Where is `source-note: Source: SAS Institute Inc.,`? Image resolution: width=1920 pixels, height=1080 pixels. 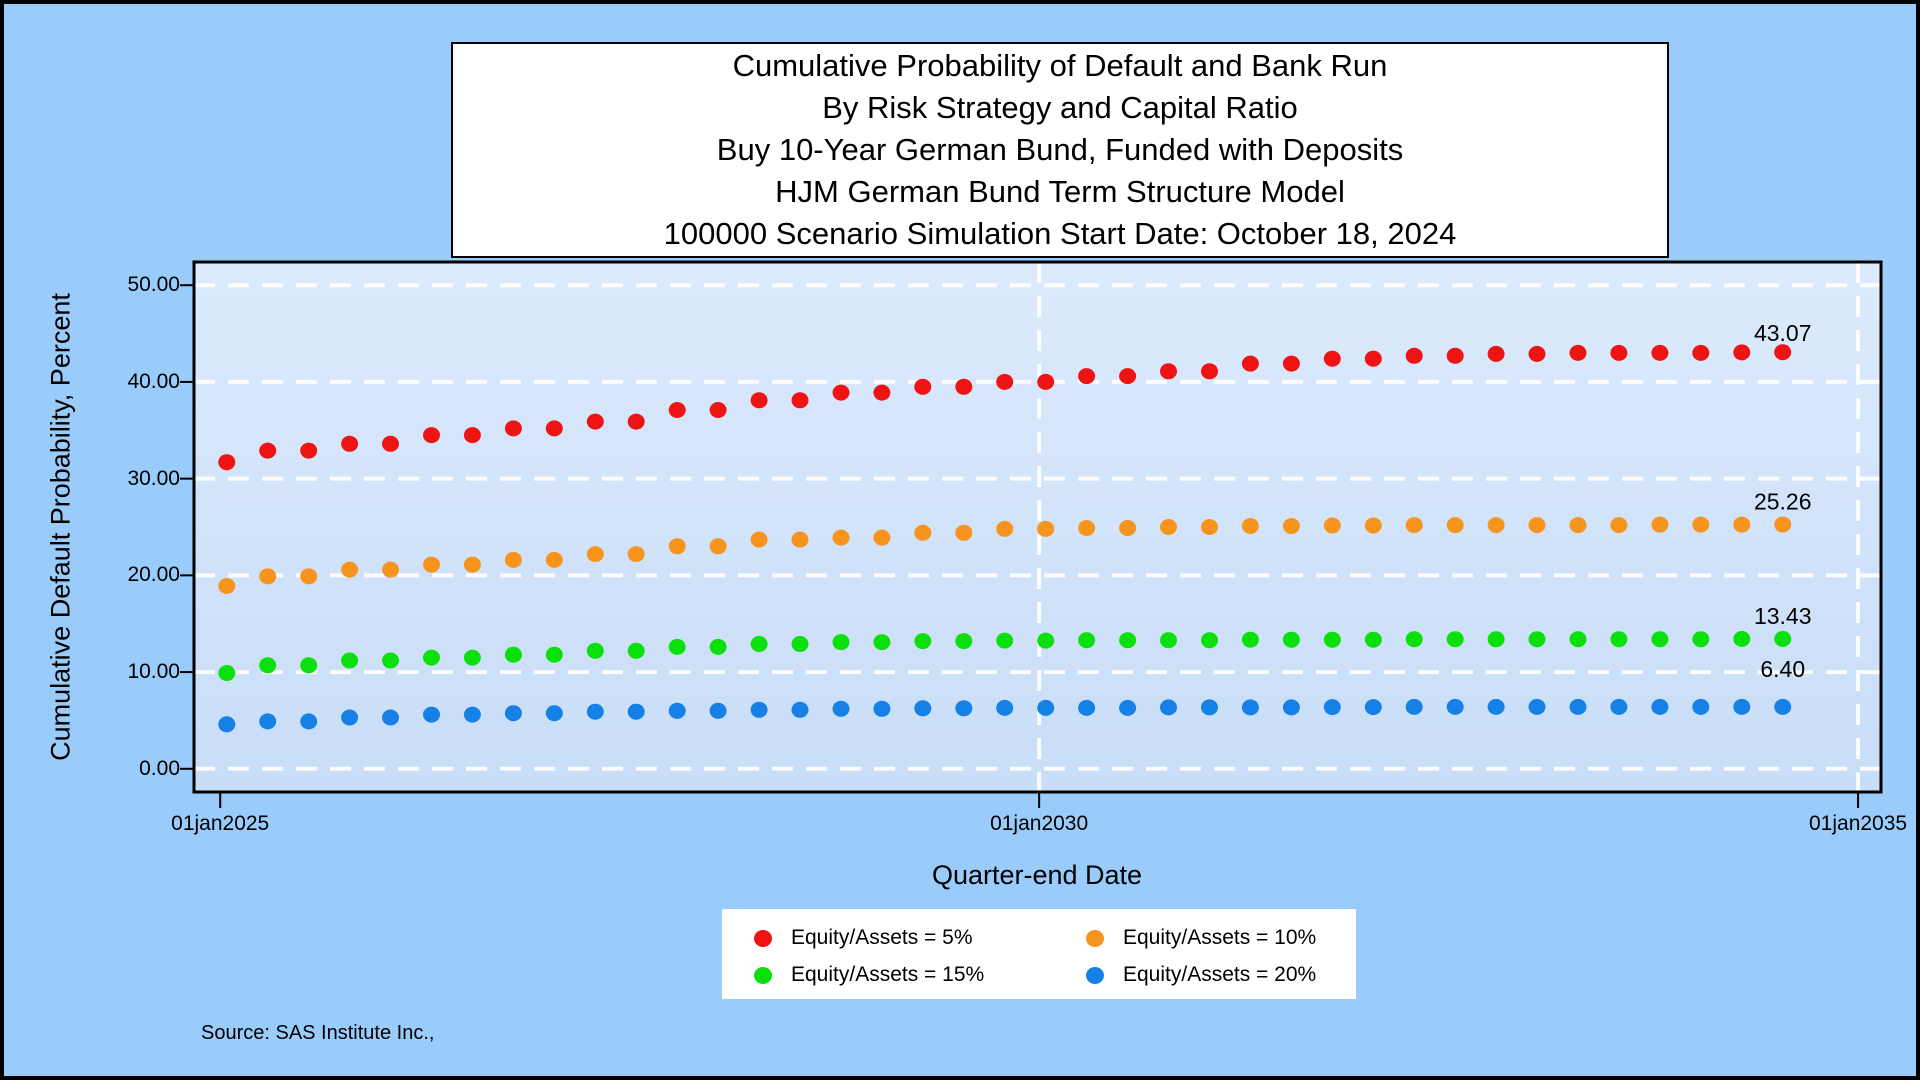 source-note: Source: SAS Institute Inc., is located at coordinates (318, 1033).